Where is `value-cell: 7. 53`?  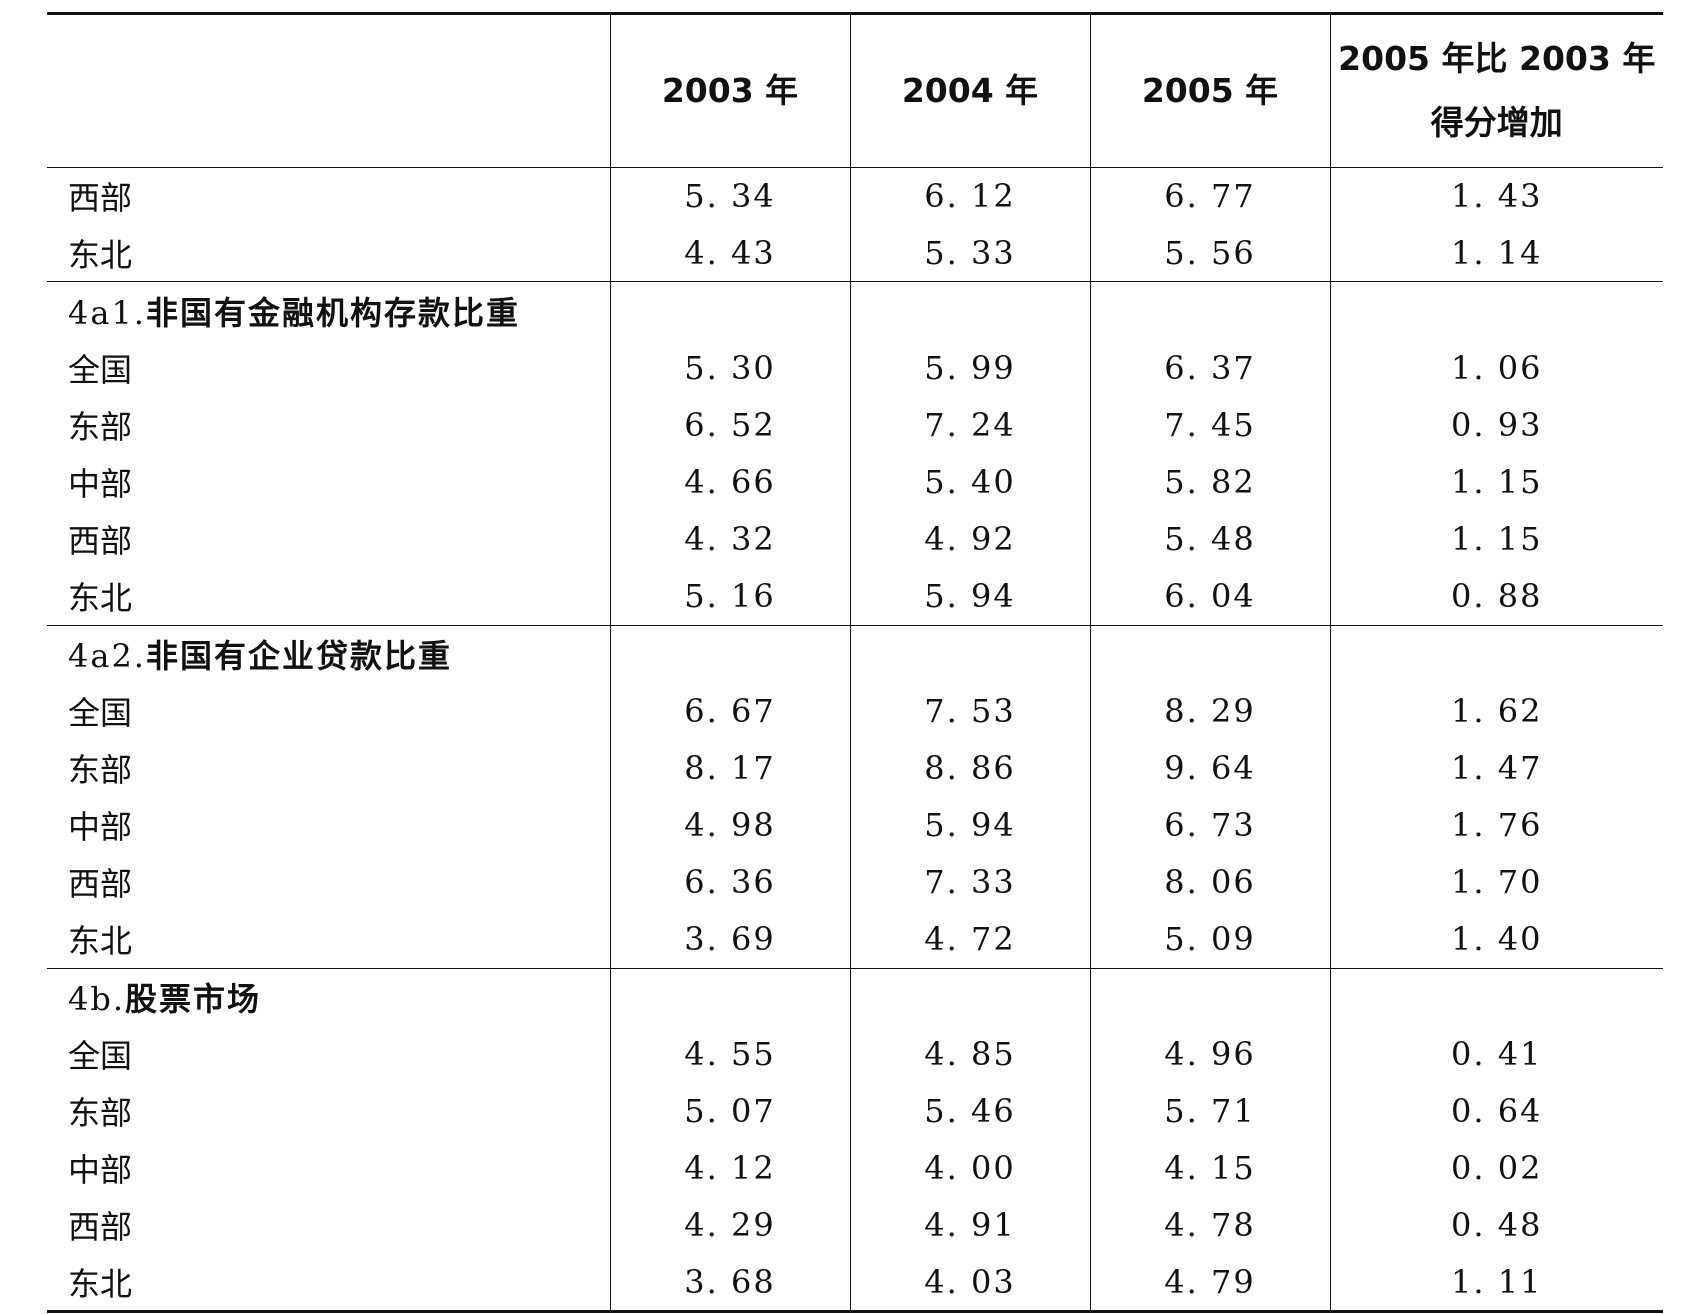
value-cell: 7. 53 is located at coordinates (969, 711).